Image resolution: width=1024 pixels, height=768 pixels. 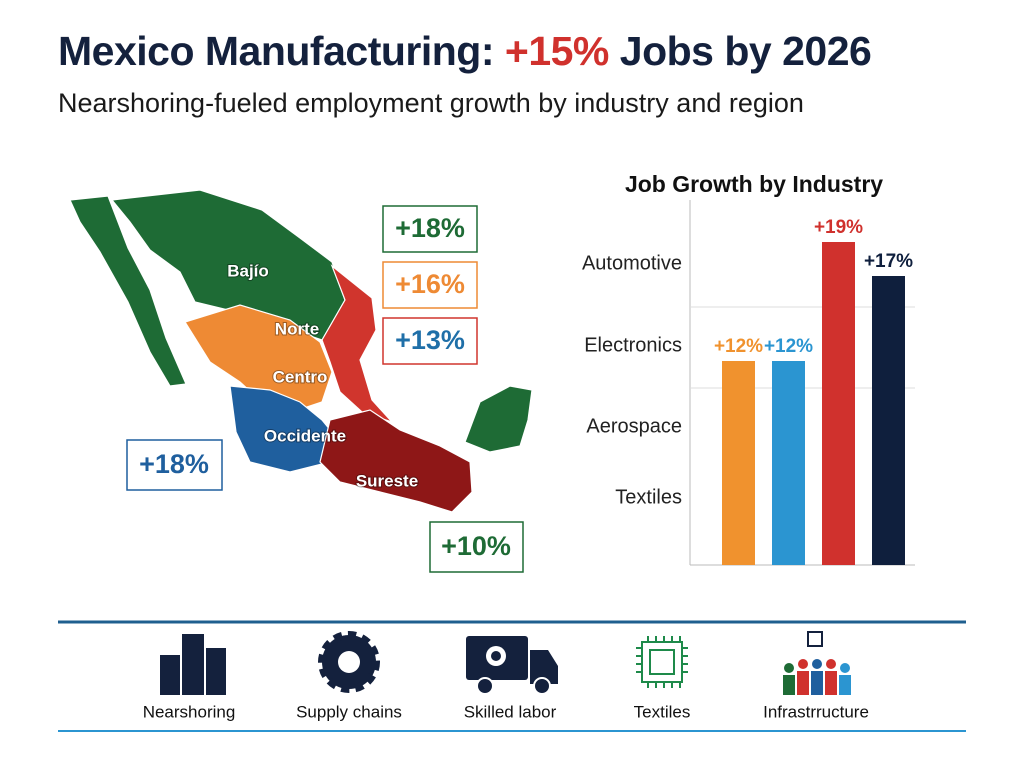 I want to click on icon-buildings, so click(x=193, y=664).